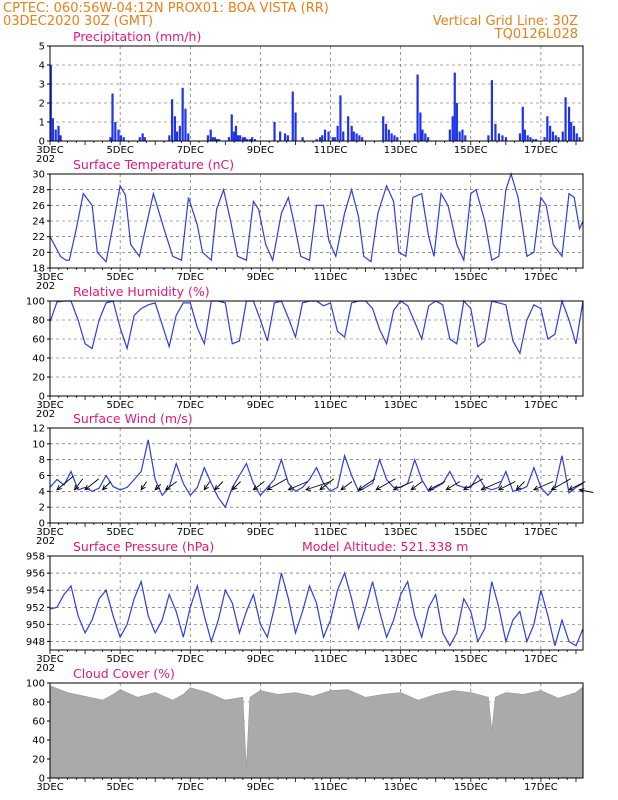 This screenshot has height=800, width=618. What do you see at coordinates (143, 546) in the screenshot?
I see `panel-title: Surface Pressure (hPa)` at bounding box center [143, 546].